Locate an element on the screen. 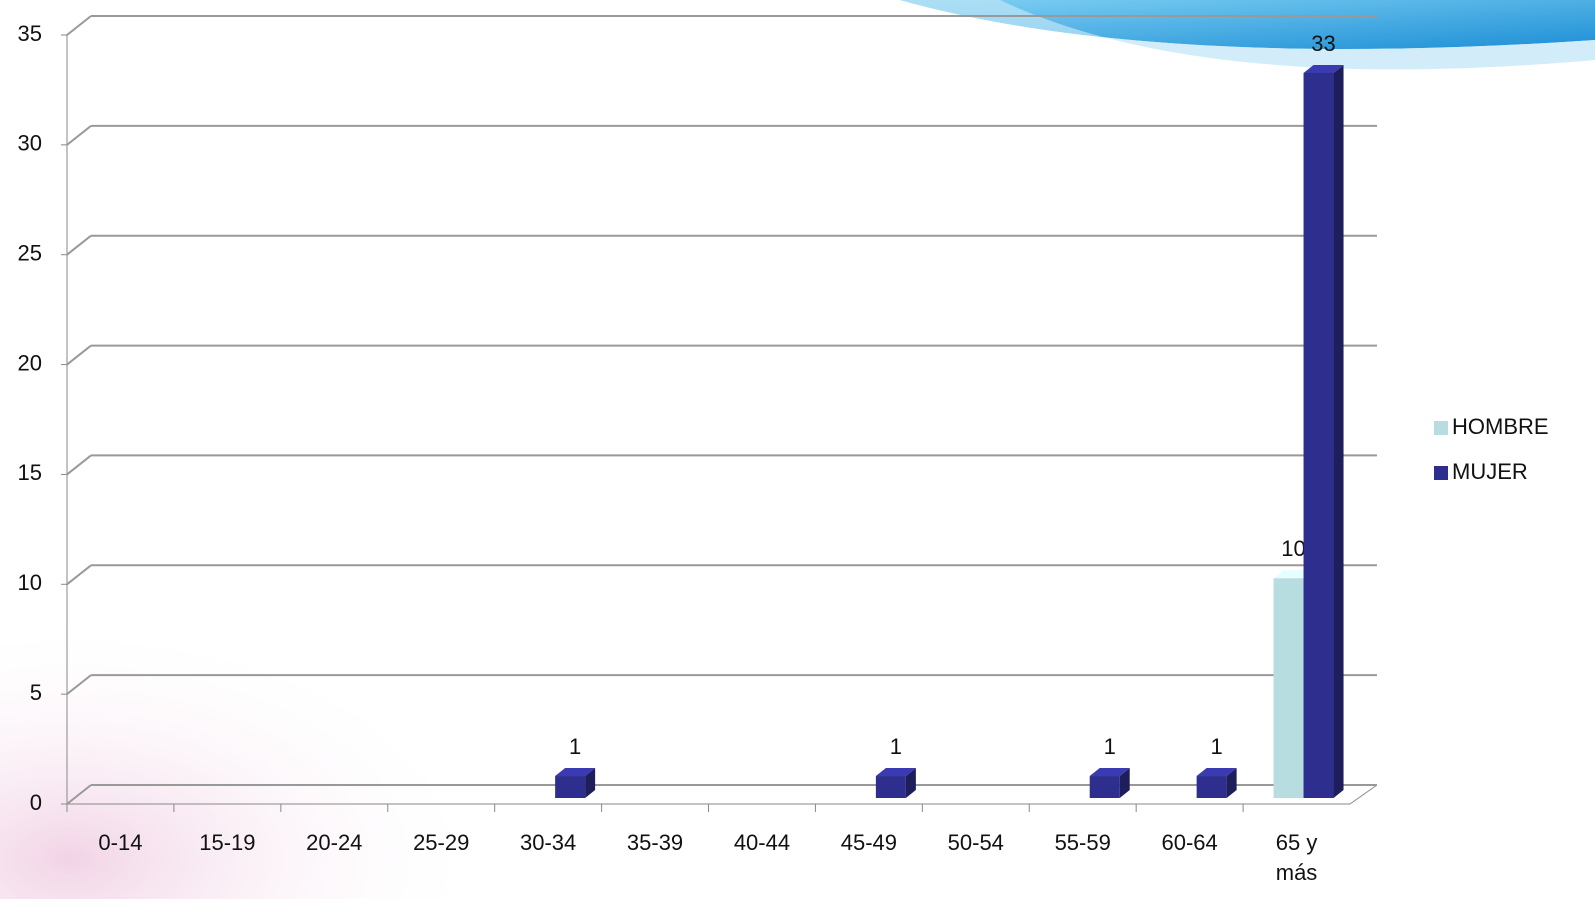 The width and height of the screenshot is (1595, 899). x-tick-label: 50-54 is located at coordinates (975, 842).